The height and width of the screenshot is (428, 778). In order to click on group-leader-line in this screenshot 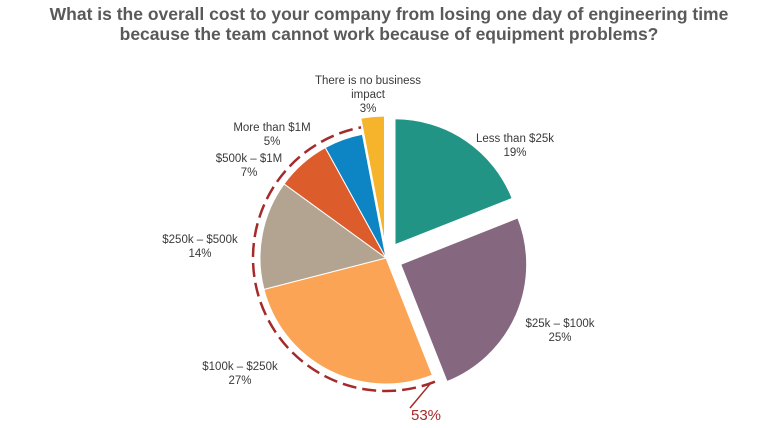, I will do `click(420, 395)`.